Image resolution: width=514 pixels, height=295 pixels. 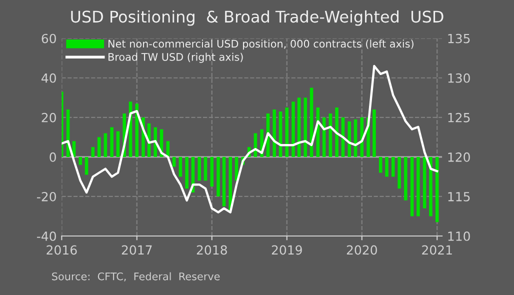 What do you see at coordinates (459, 39) in the screenshot?
I see `y2-tick-label: 135` at bounding box center [459, 39].